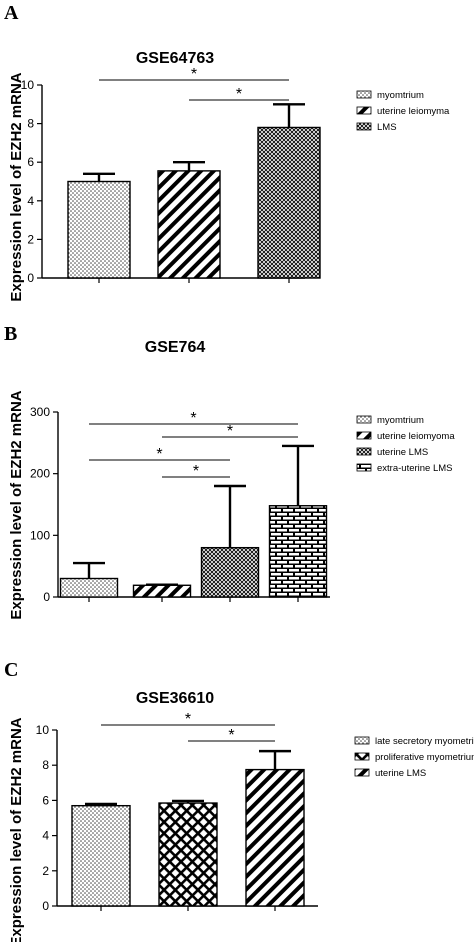  I want to click on legend-label: late secretory myometrium, so click(424, 741).